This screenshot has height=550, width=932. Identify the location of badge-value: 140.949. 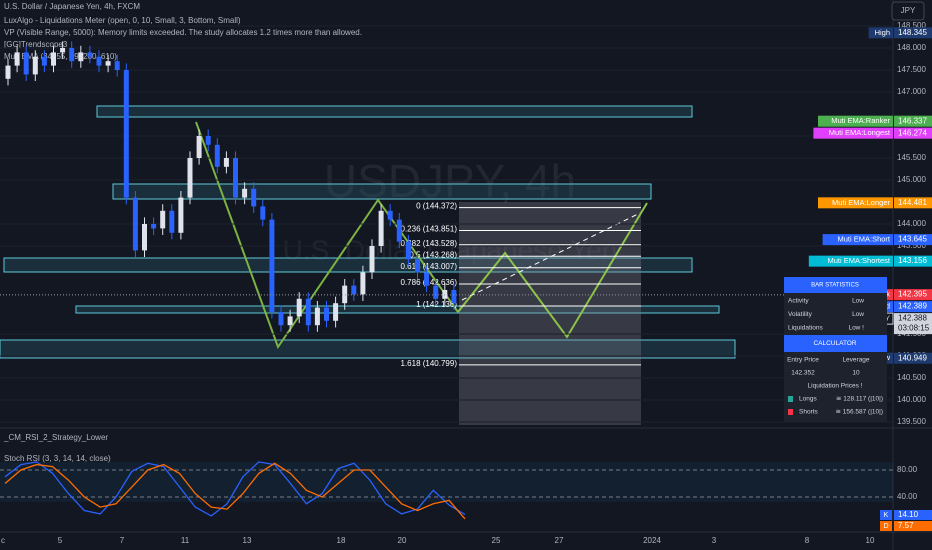
(912, 357).